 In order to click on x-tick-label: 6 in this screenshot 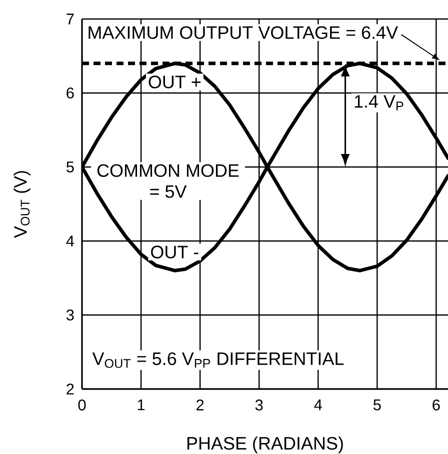, I will do `click(436, 405)`.